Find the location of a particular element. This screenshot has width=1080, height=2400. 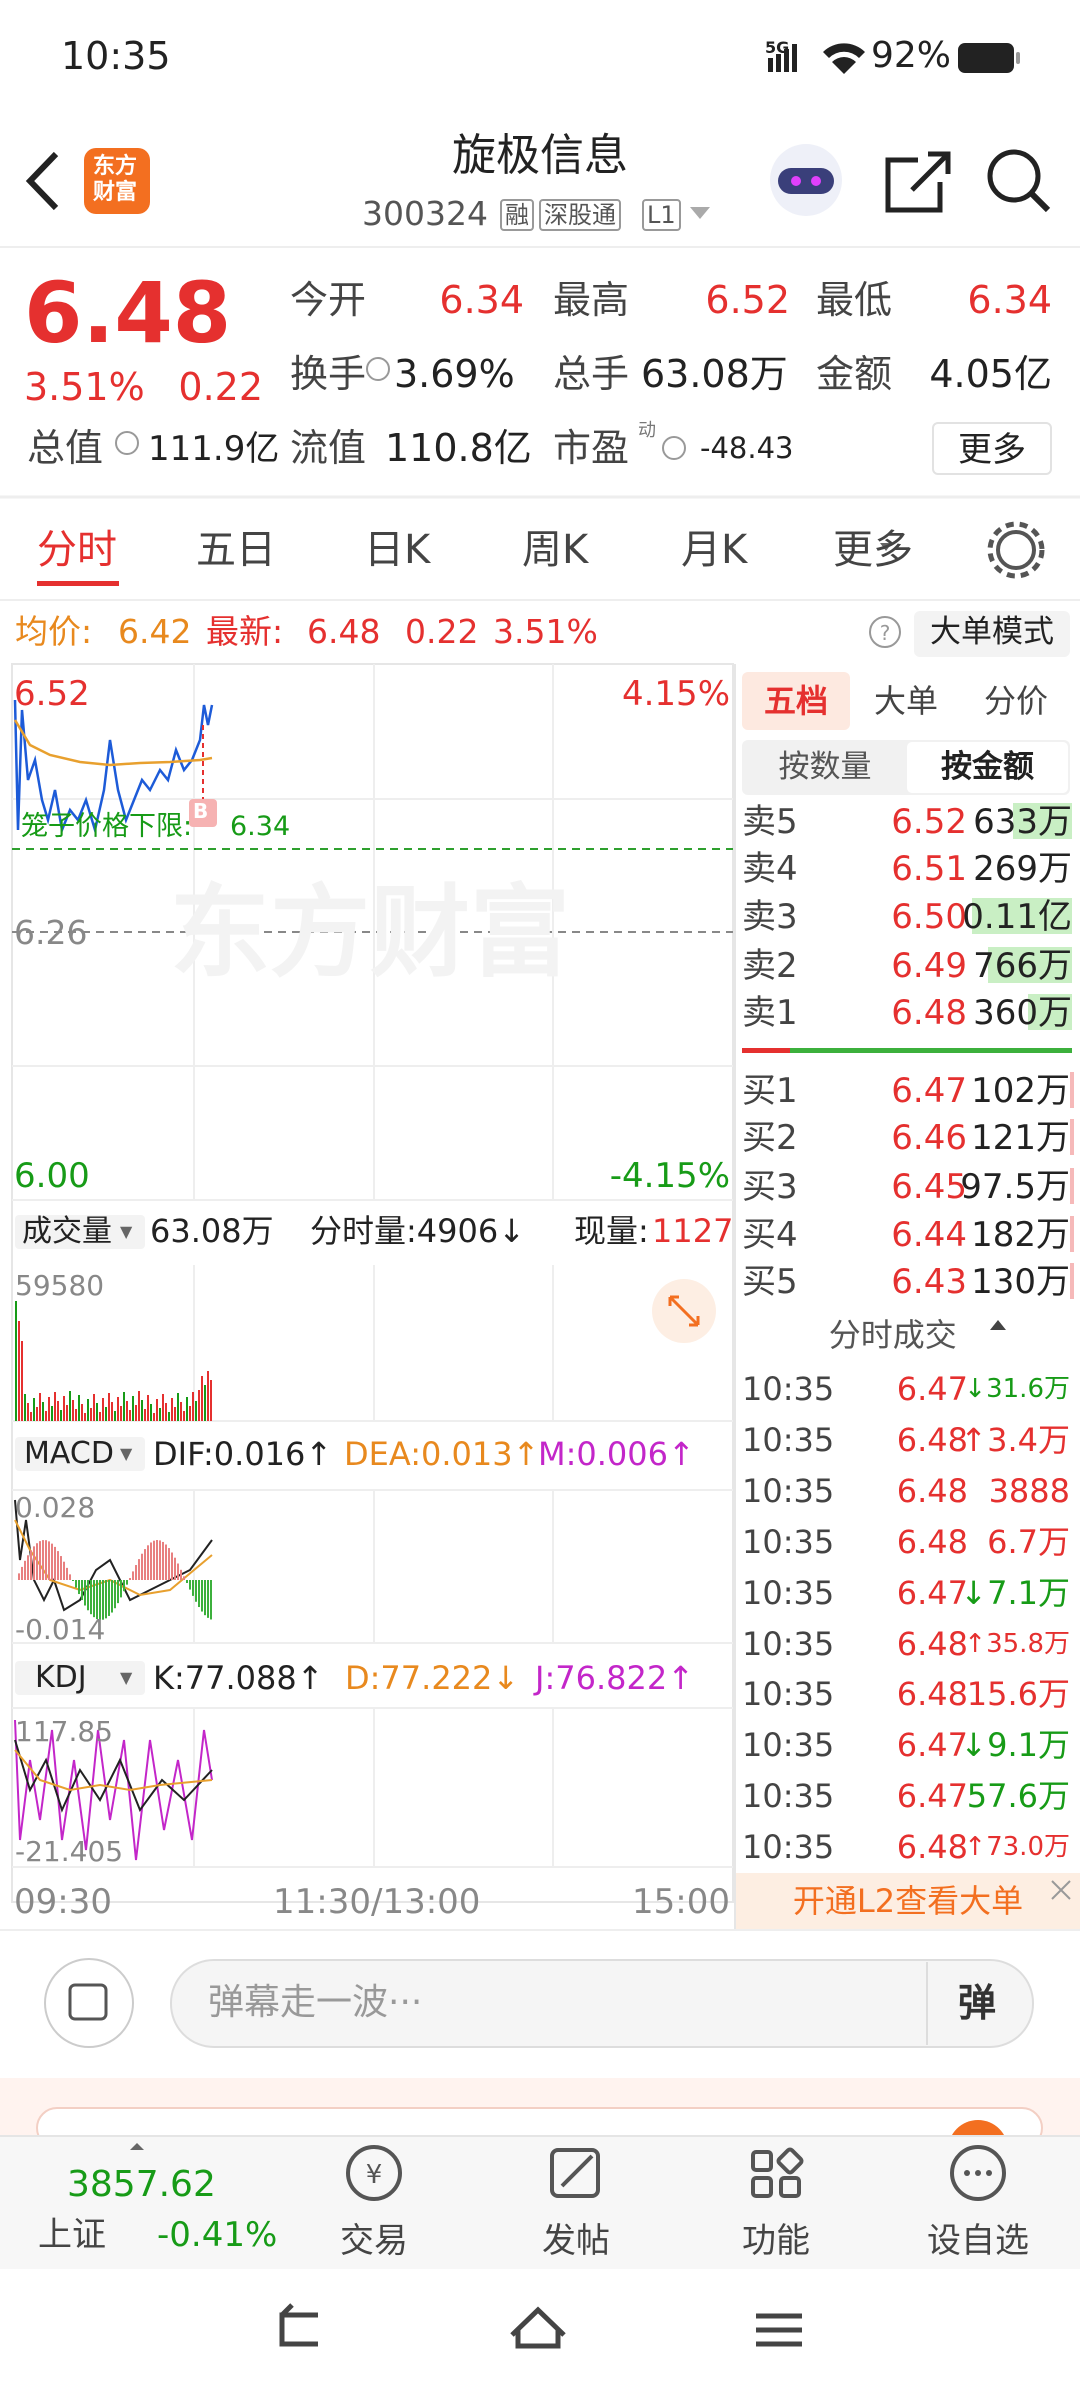

danmaku-input: 弹幕走一波··· is located at coordinates (315, 2002).